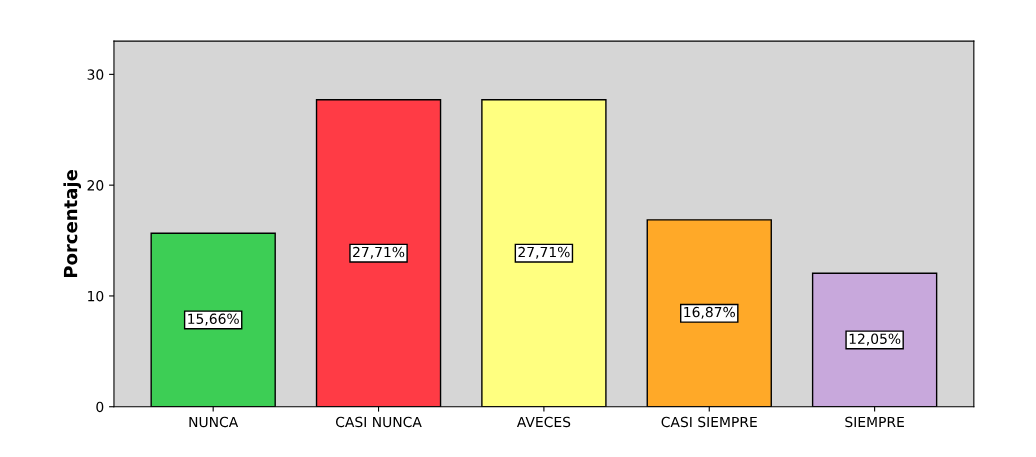 This screenshot has height=457, width=1036. Describe the element at coordinates (709, 422) in the screenshot. I see `x-tick-label: CASI SIEMPRE` at that location.